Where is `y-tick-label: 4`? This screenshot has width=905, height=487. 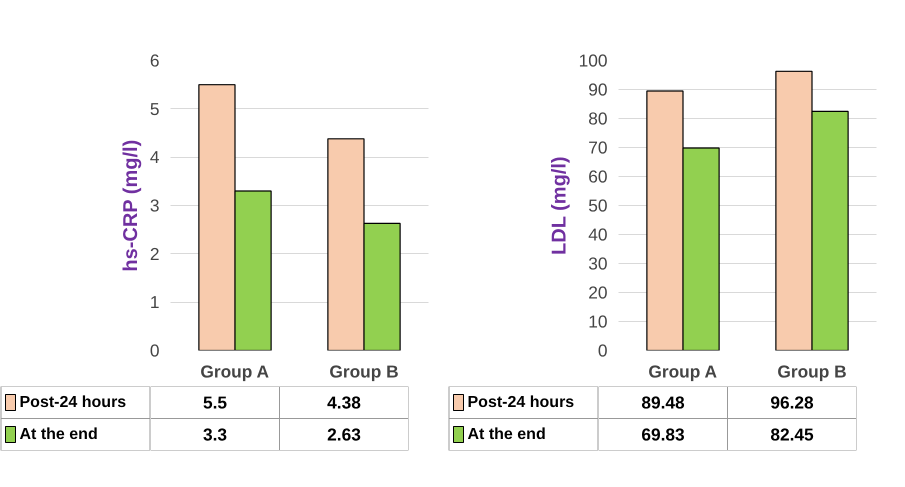
y-tick-label: 4 is located at coordinates (155, 157).